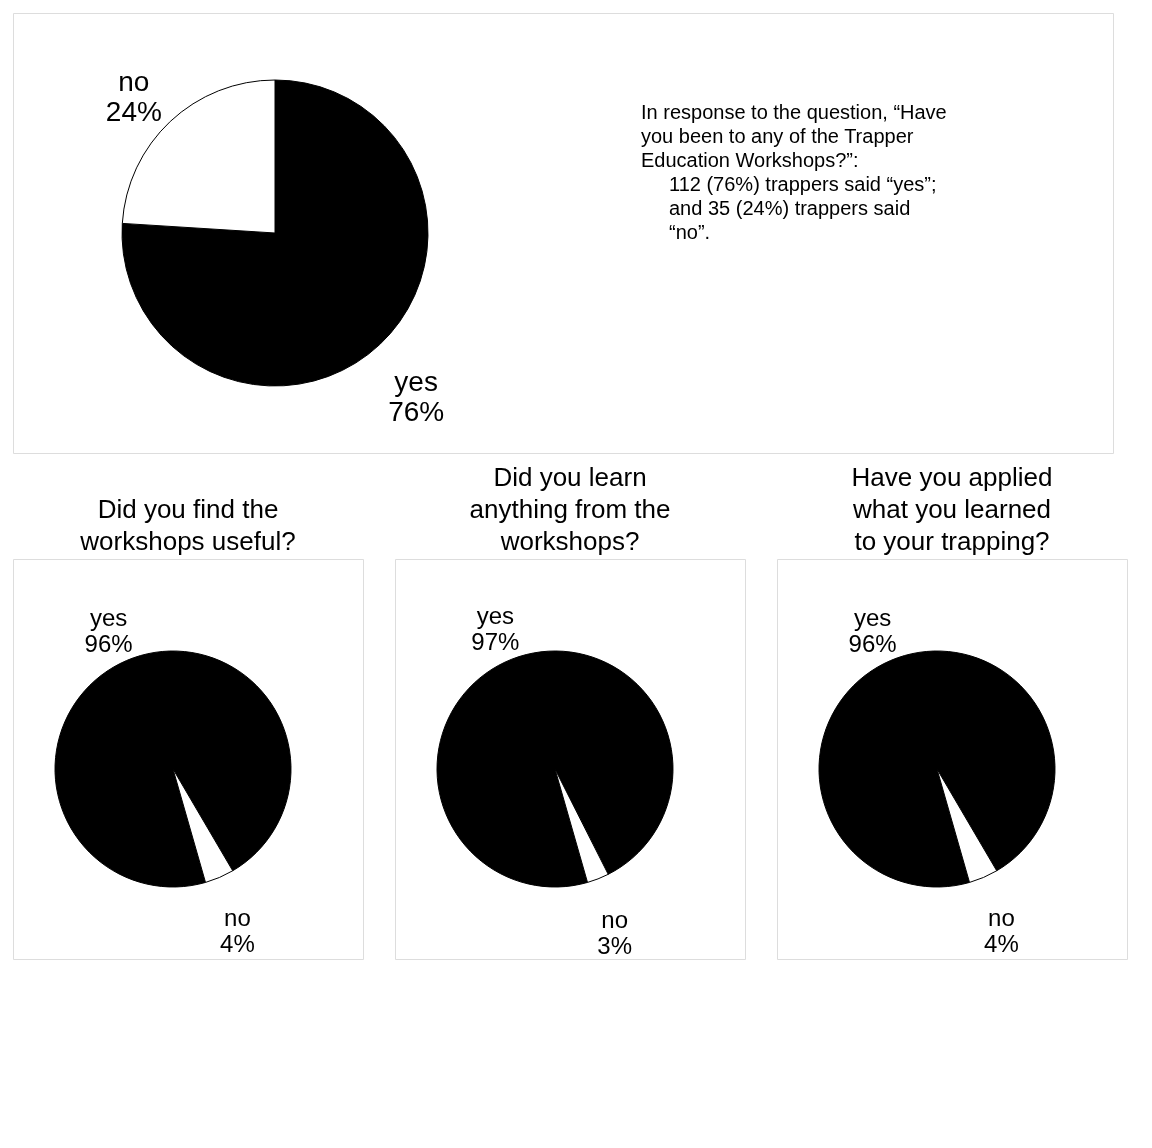  I want to click on text: In response to the question, “Have you been to any of the Trapper Education Workshops?”:, so click(794, 136).